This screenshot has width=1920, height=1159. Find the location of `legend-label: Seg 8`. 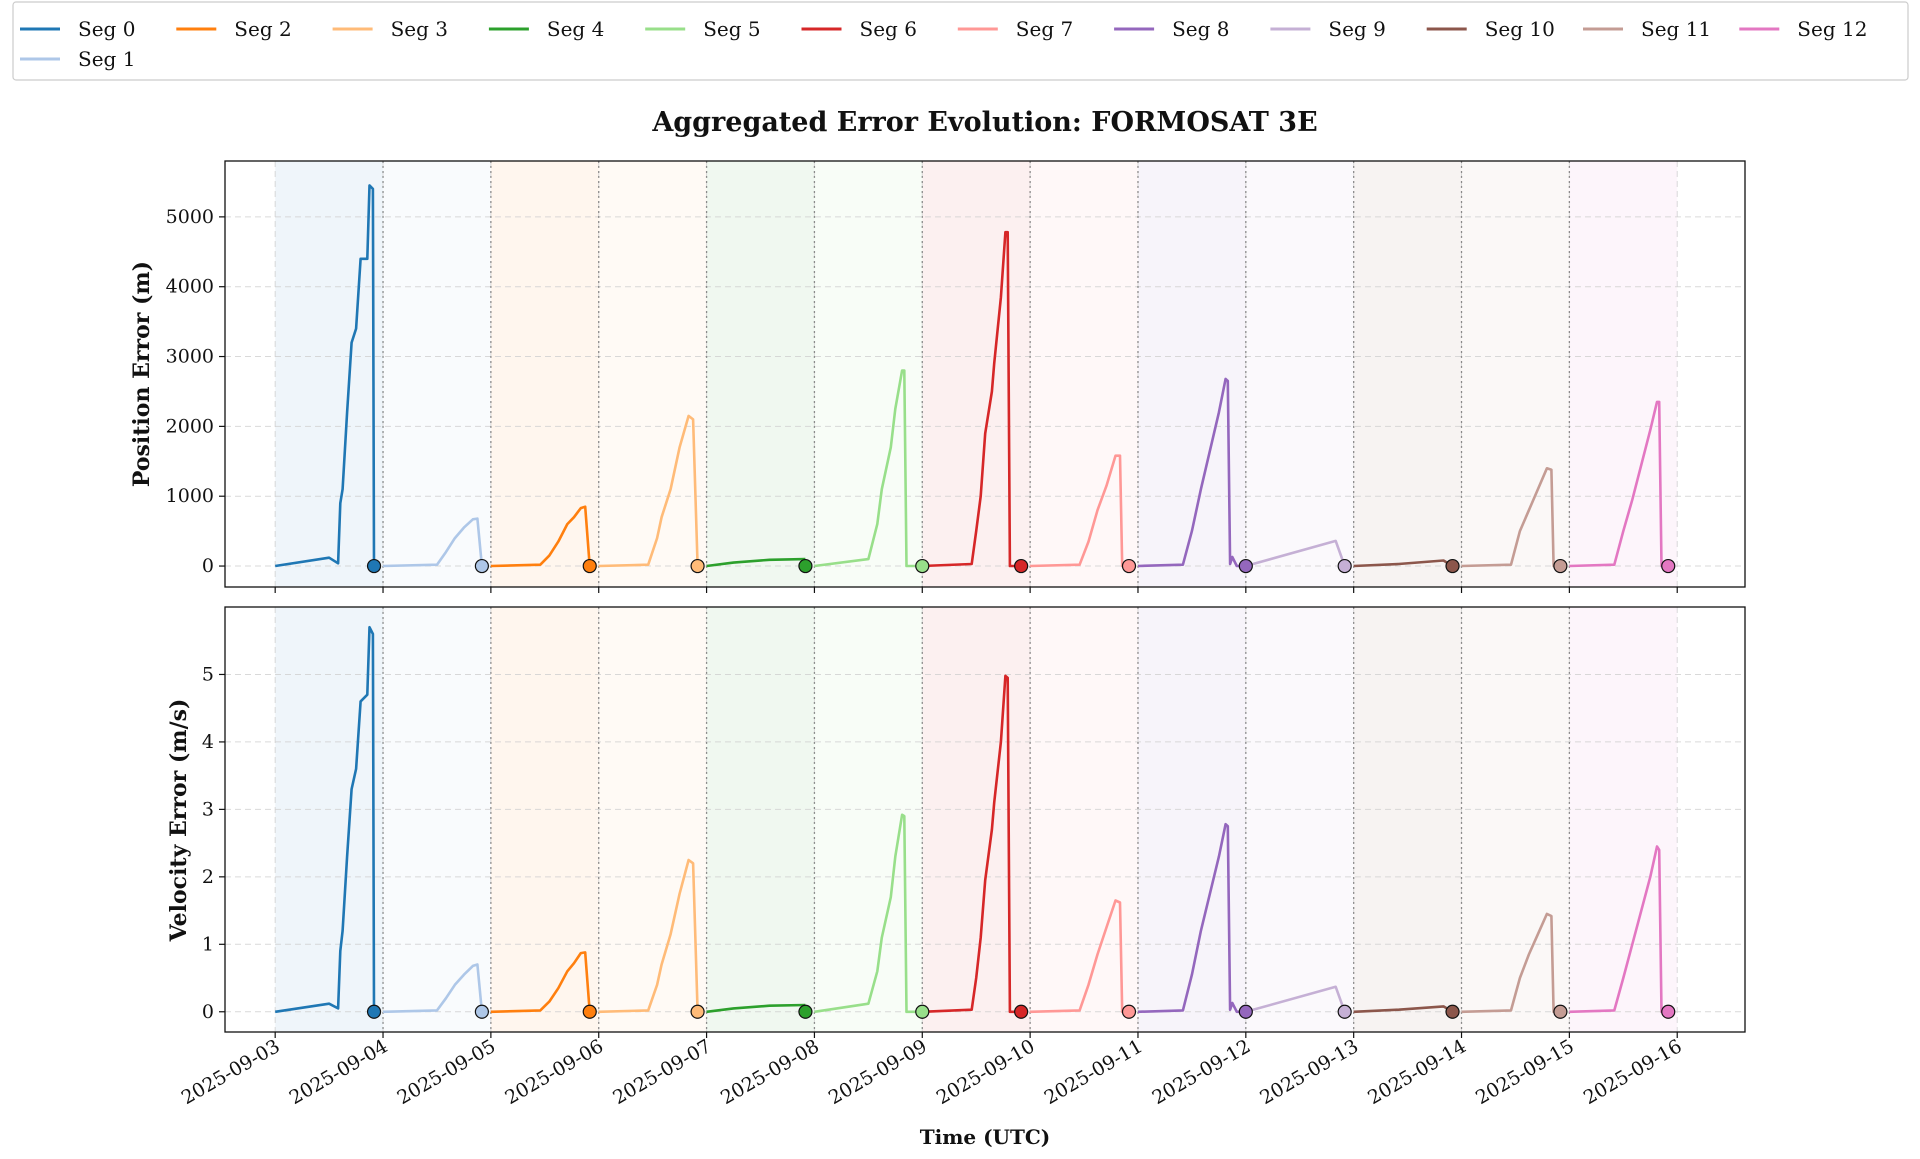

legend-label: Seg 8 is located at coordinates (1200, 29).